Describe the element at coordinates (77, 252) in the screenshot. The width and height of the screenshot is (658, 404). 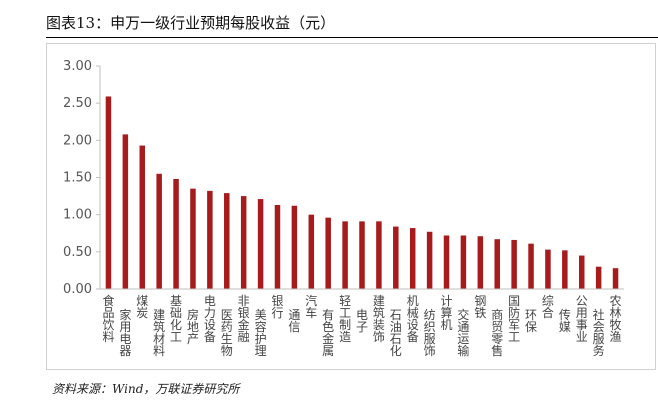
I see `y-tick-label: 0.50` at that location.